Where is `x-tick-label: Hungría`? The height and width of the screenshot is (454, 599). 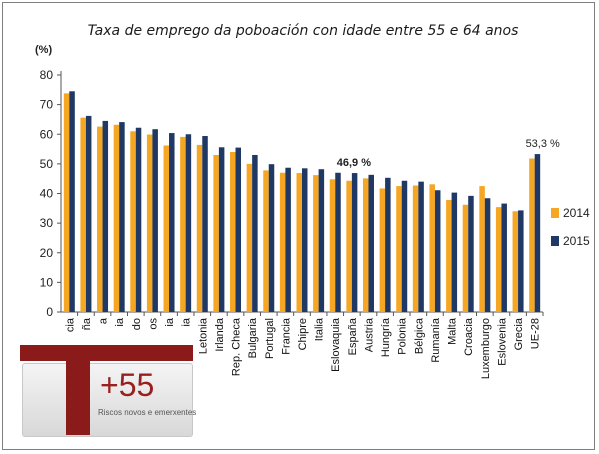 x-tick-label: Hungría is located at coordinates (386, 337).